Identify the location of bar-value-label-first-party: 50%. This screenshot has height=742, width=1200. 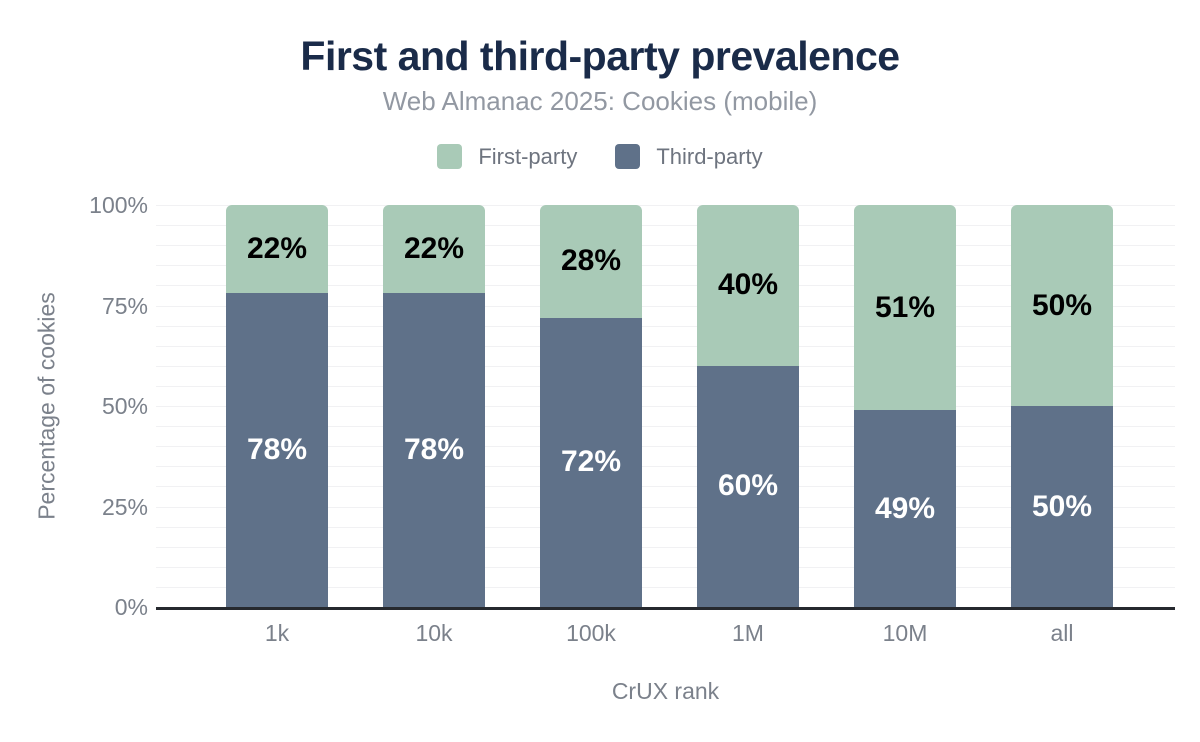
(1062, 305).